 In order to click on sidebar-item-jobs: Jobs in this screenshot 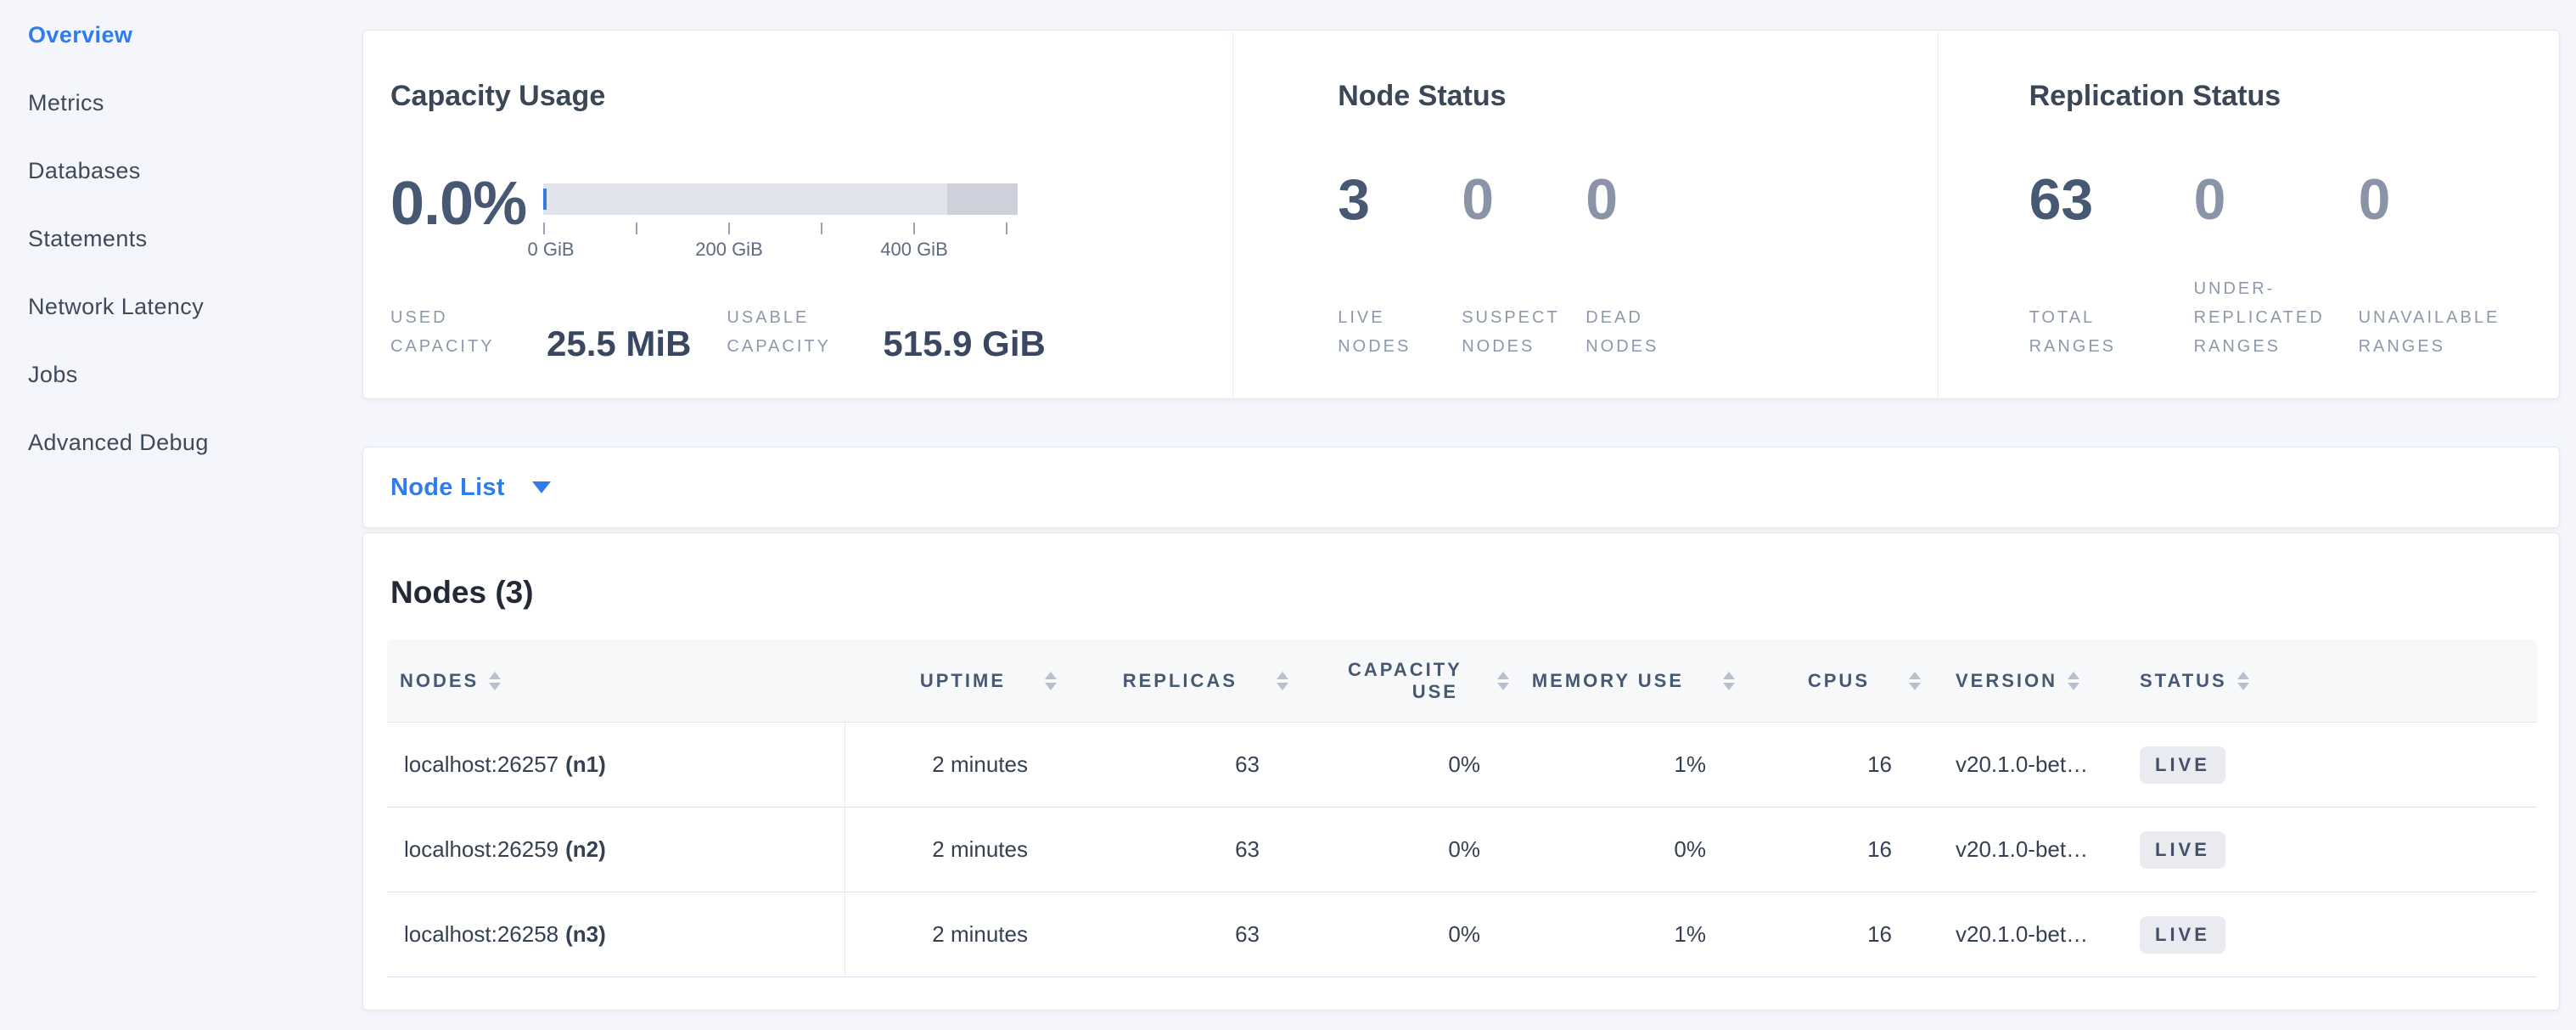, I will do `click(53, 374)`.